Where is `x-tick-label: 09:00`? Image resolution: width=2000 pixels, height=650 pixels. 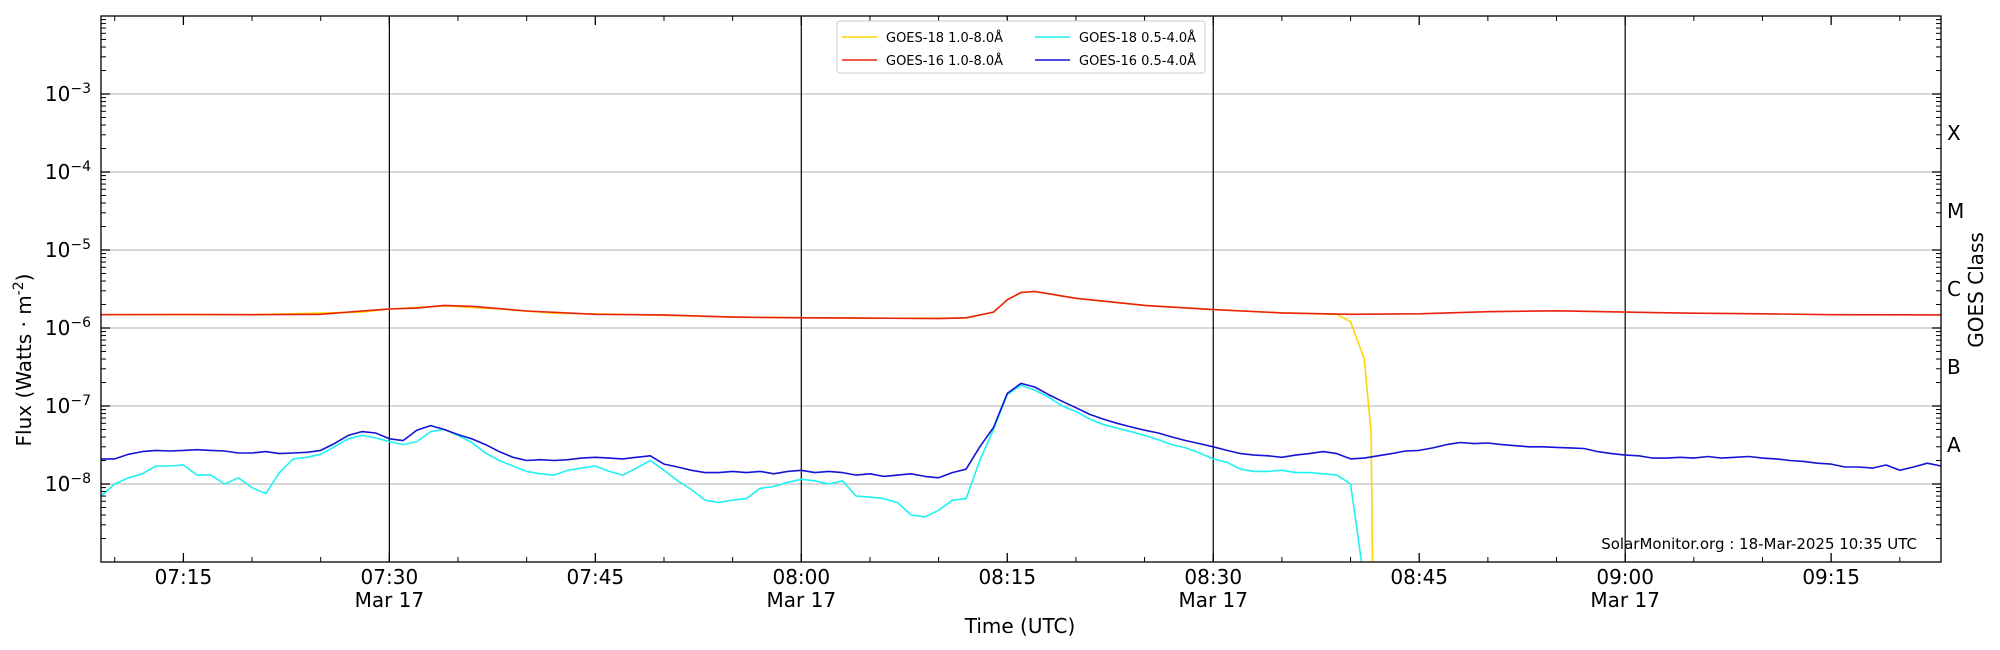 x-tick-label: 09:00 is located at coordinates (1625, 577).